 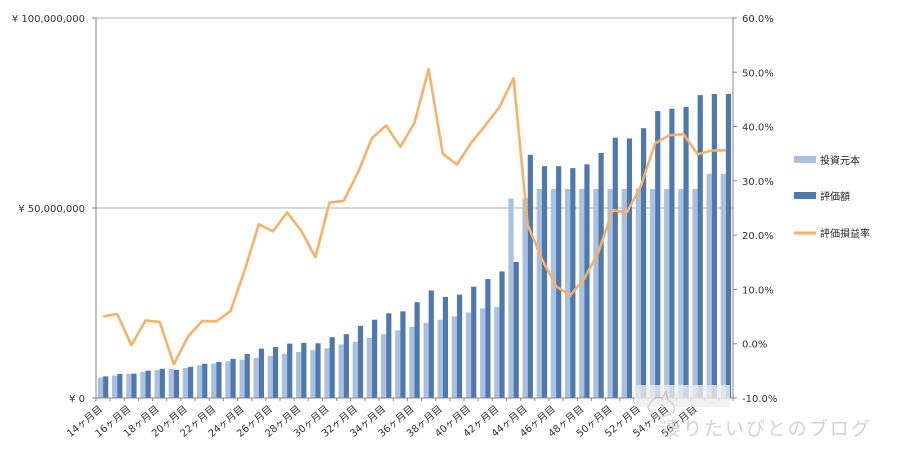 I want to click on y-left-tick-label: ¥ 100,000,000, so click(x=48, y=19).